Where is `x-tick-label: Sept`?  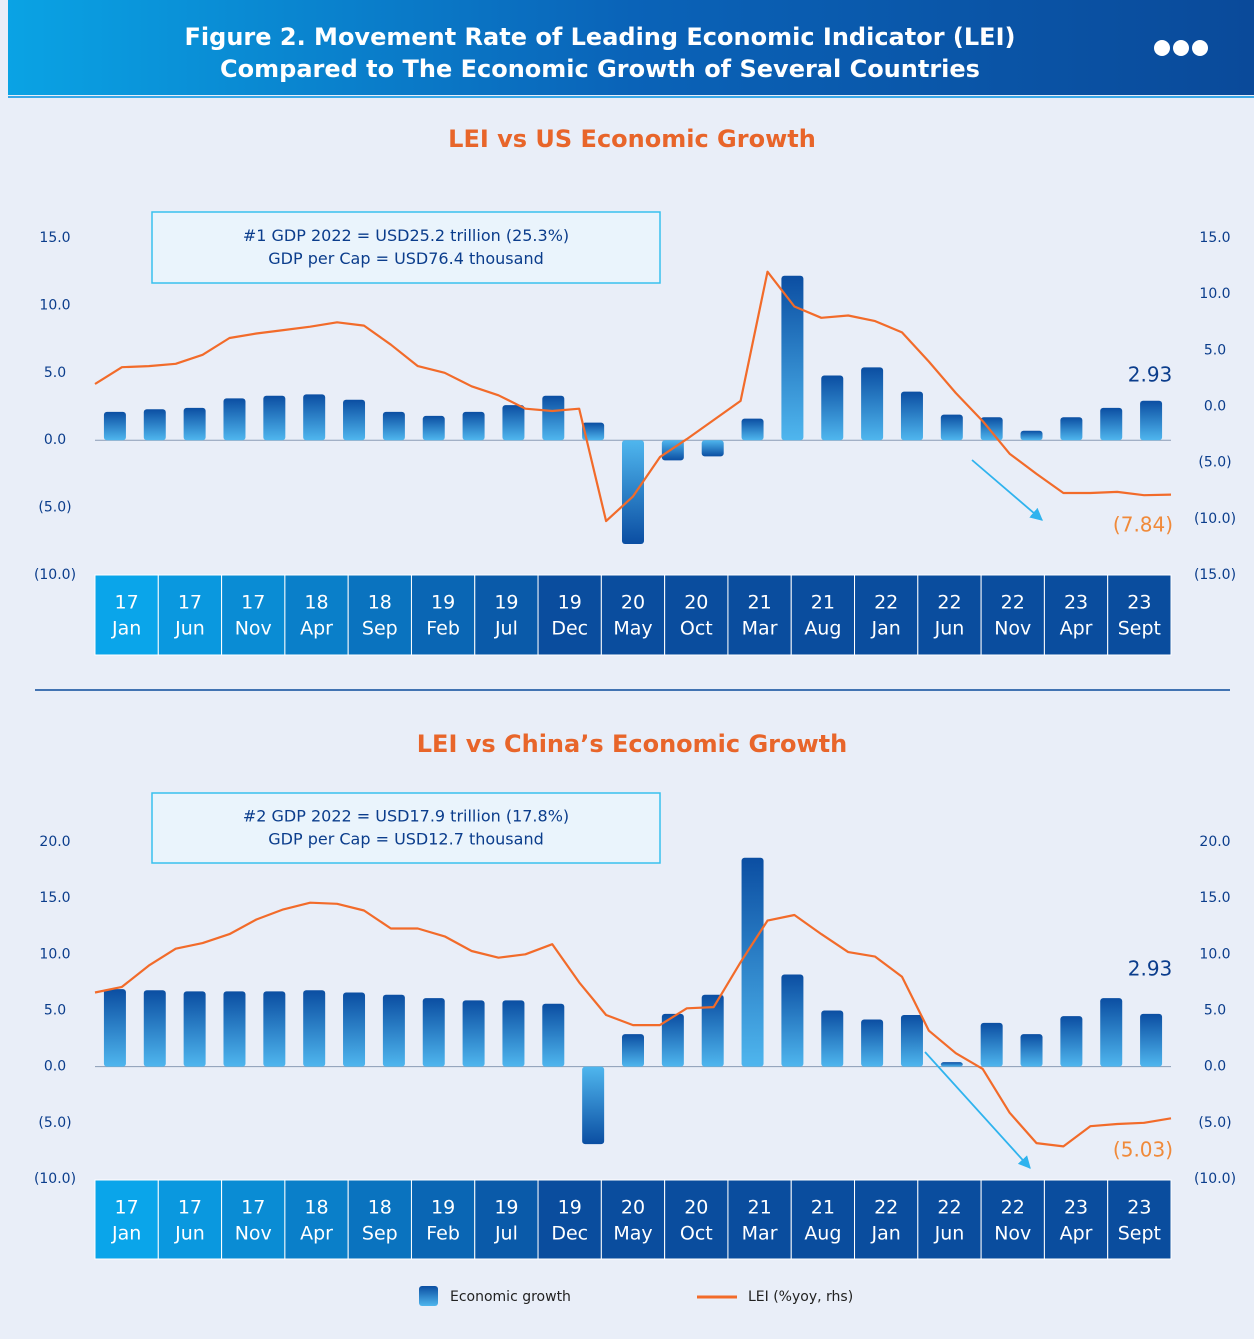 x-tick-label: Sept is located at coordinates (1139, 629).